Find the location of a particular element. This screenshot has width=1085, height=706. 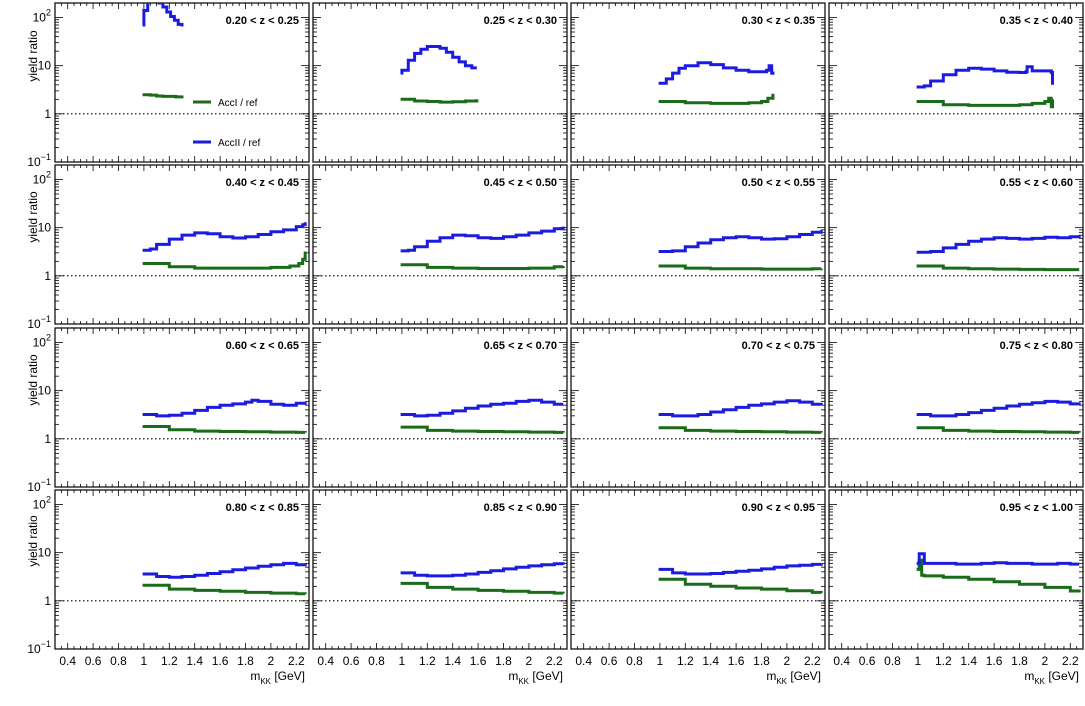

panel: 0.25 < z < 0.30 is located at coordinates (440, 82).